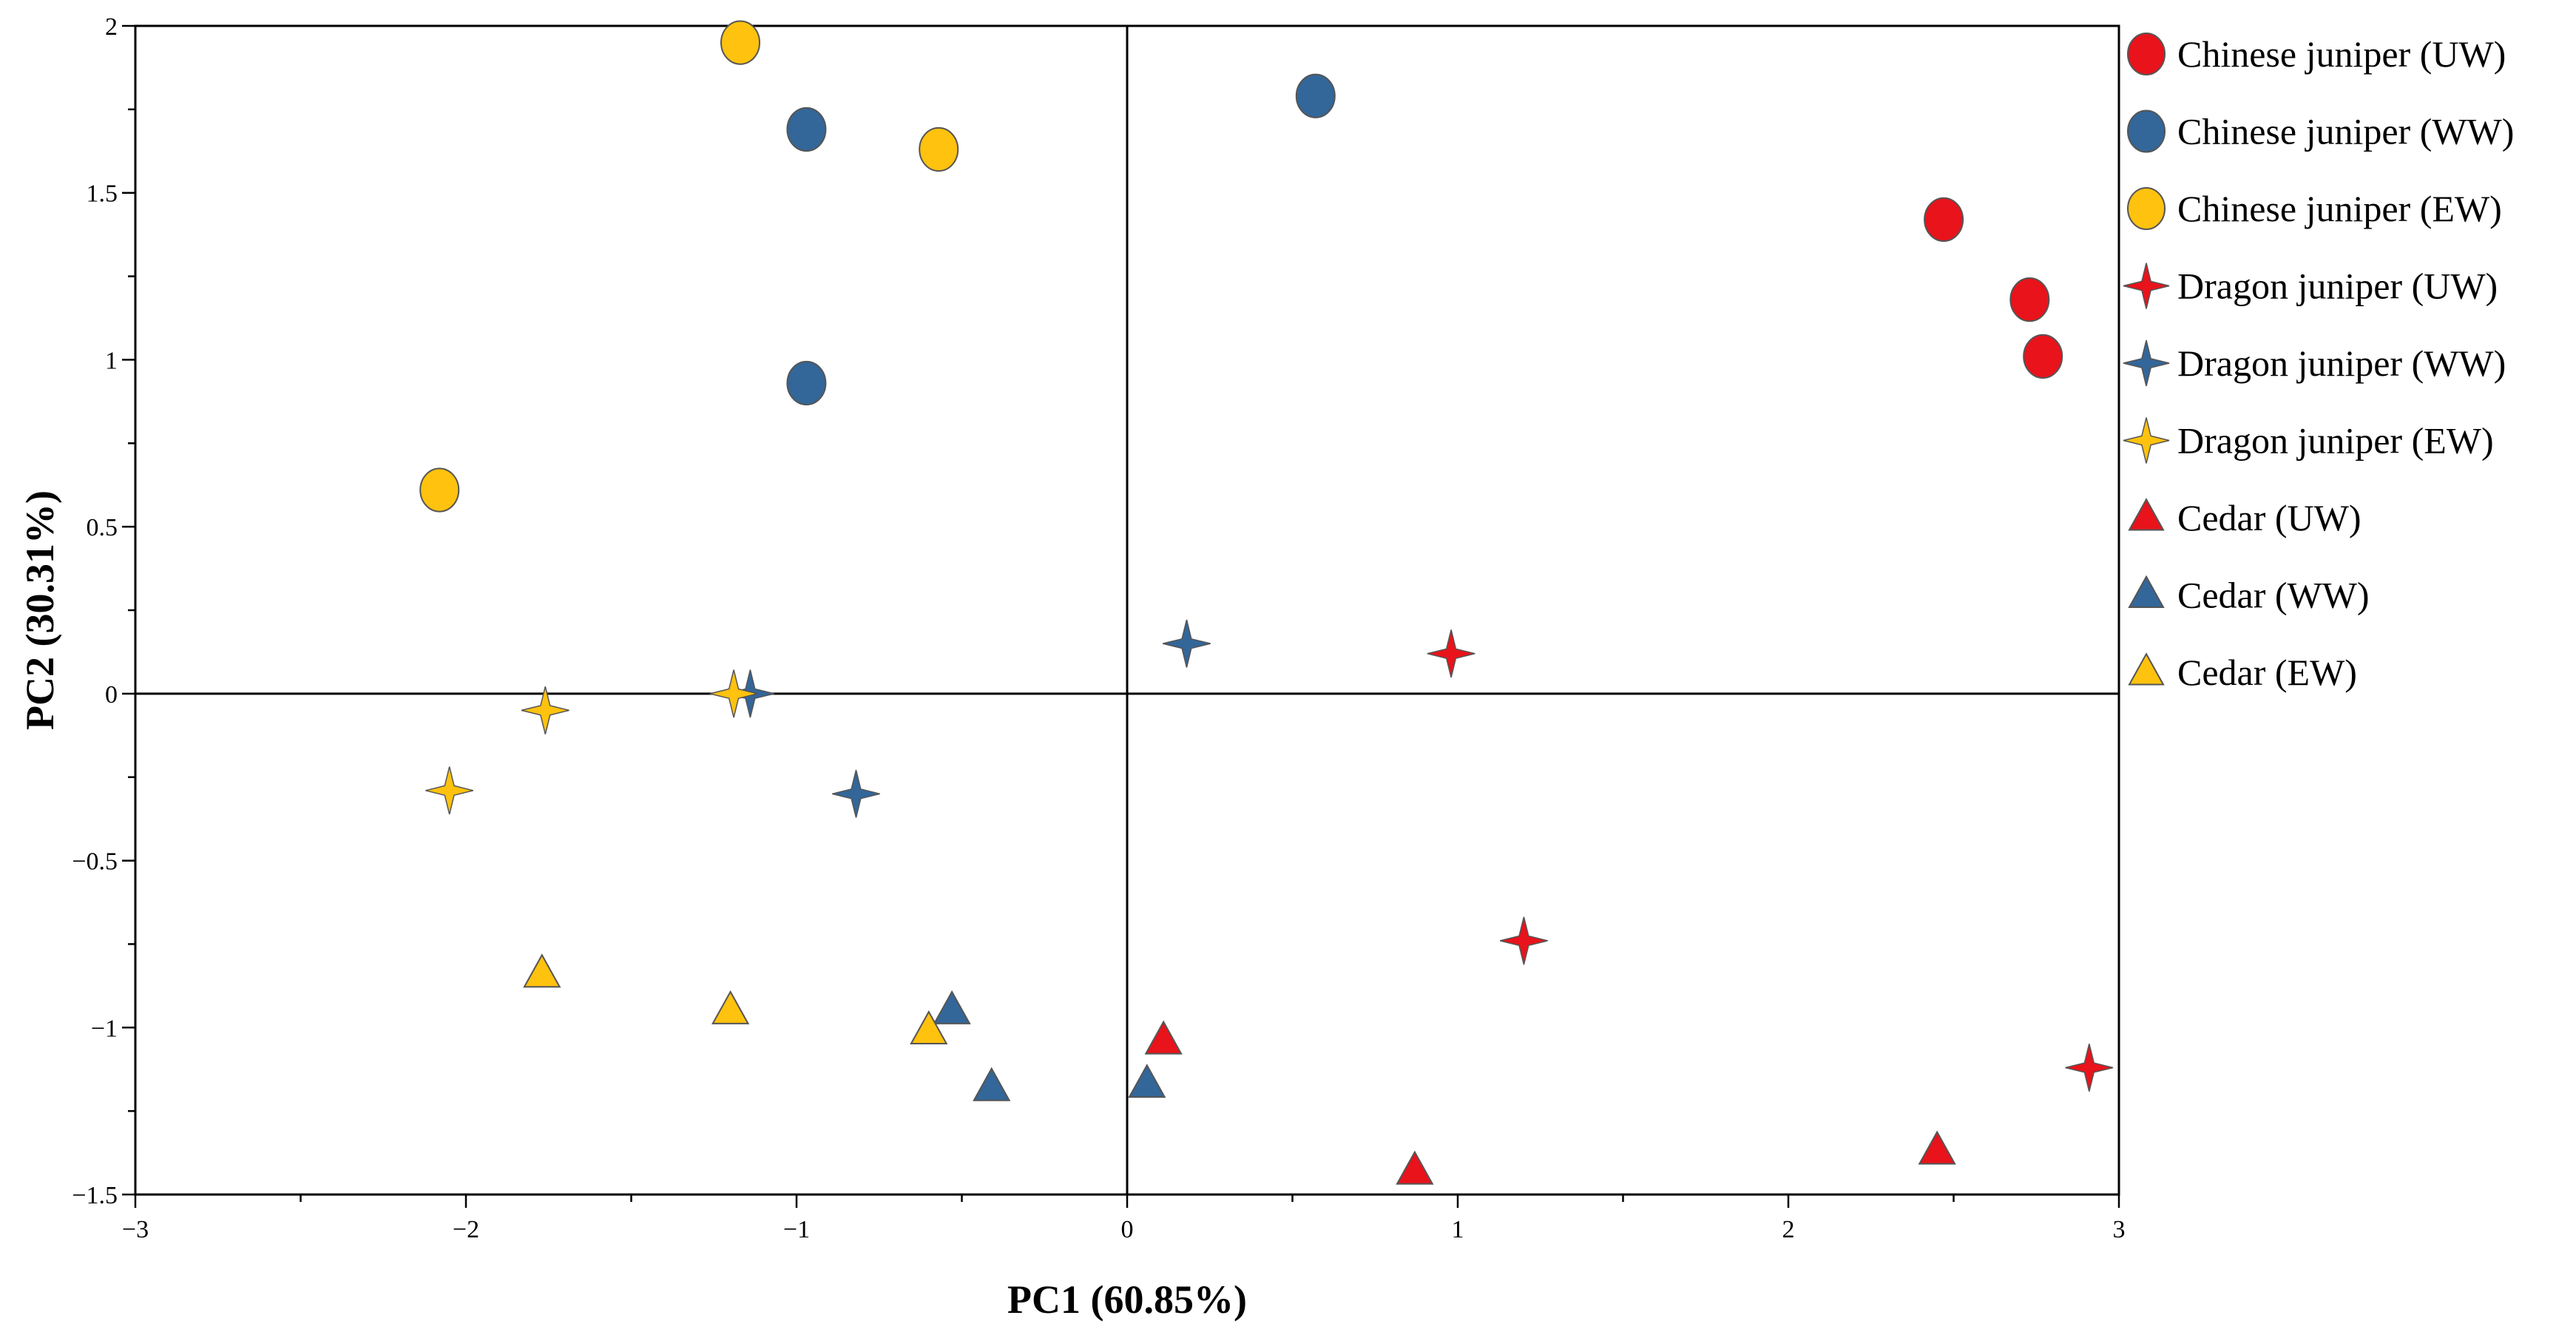 This screenshot has height=1338, width=2576. Describe the element at coordinates (102, 527) in the screenshot. I see `y-tick-label: 0.5` at that location.